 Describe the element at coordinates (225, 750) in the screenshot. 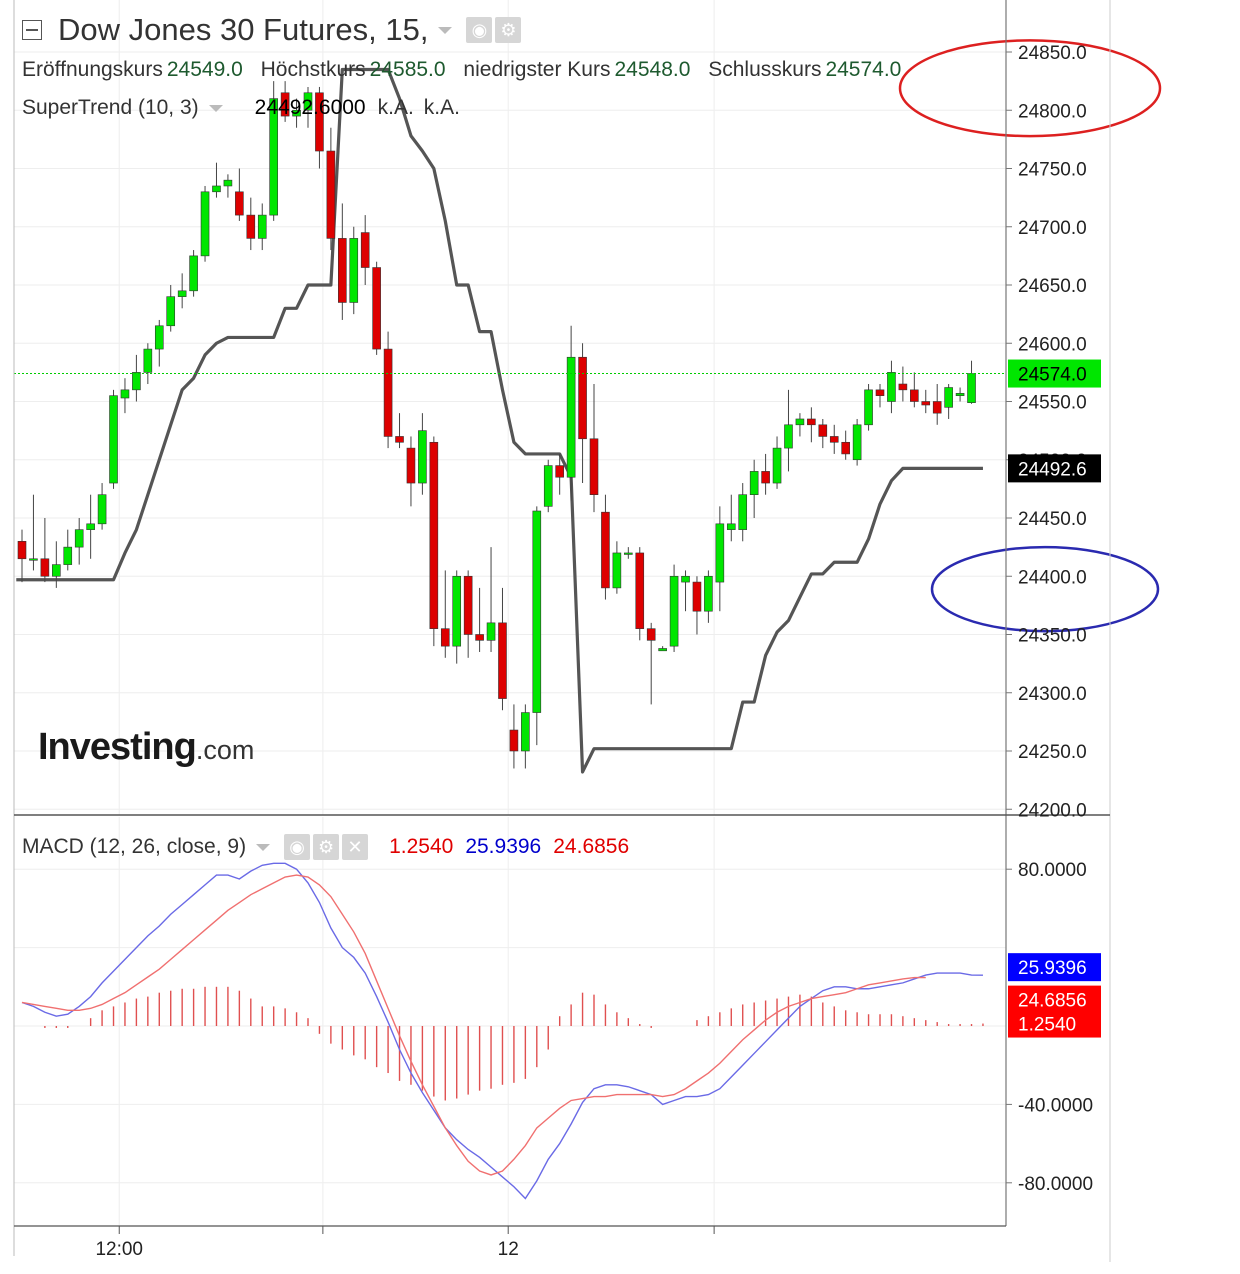

I see `logo-suffix-text: .com` at that location.